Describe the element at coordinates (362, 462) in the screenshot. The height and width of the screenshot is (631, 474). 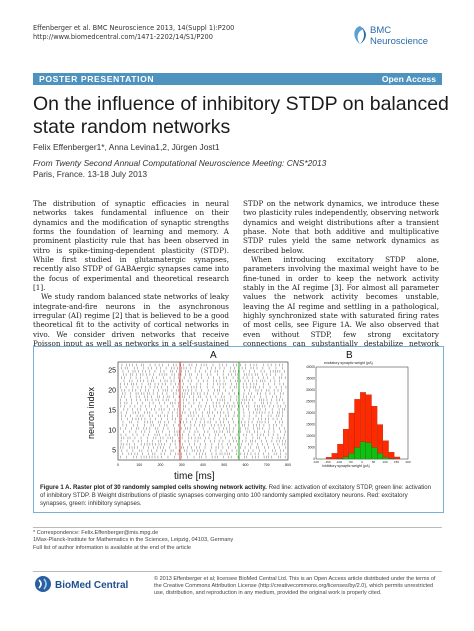
I see `histogram-xtick-label: 0` at that location.